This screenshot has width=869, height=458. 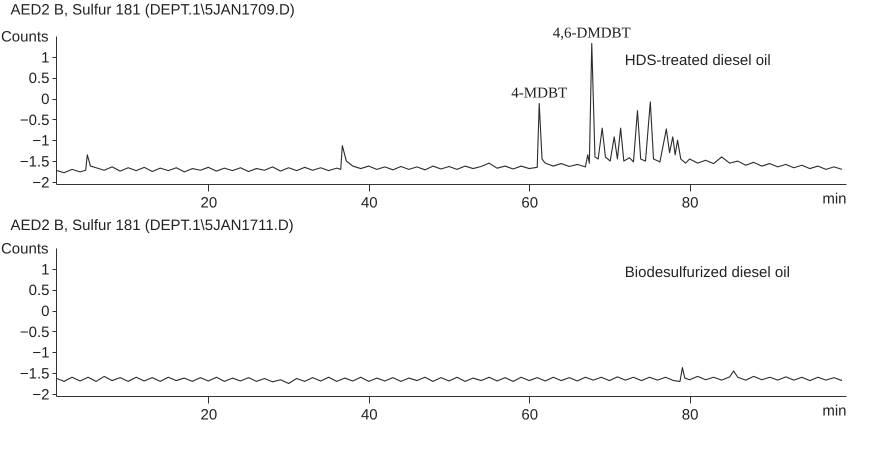 What do you see at coordinates (697, 60) in the screenshot?
I see `annotation: HDS-treated diesel oil` at bounding box center [697, 60].